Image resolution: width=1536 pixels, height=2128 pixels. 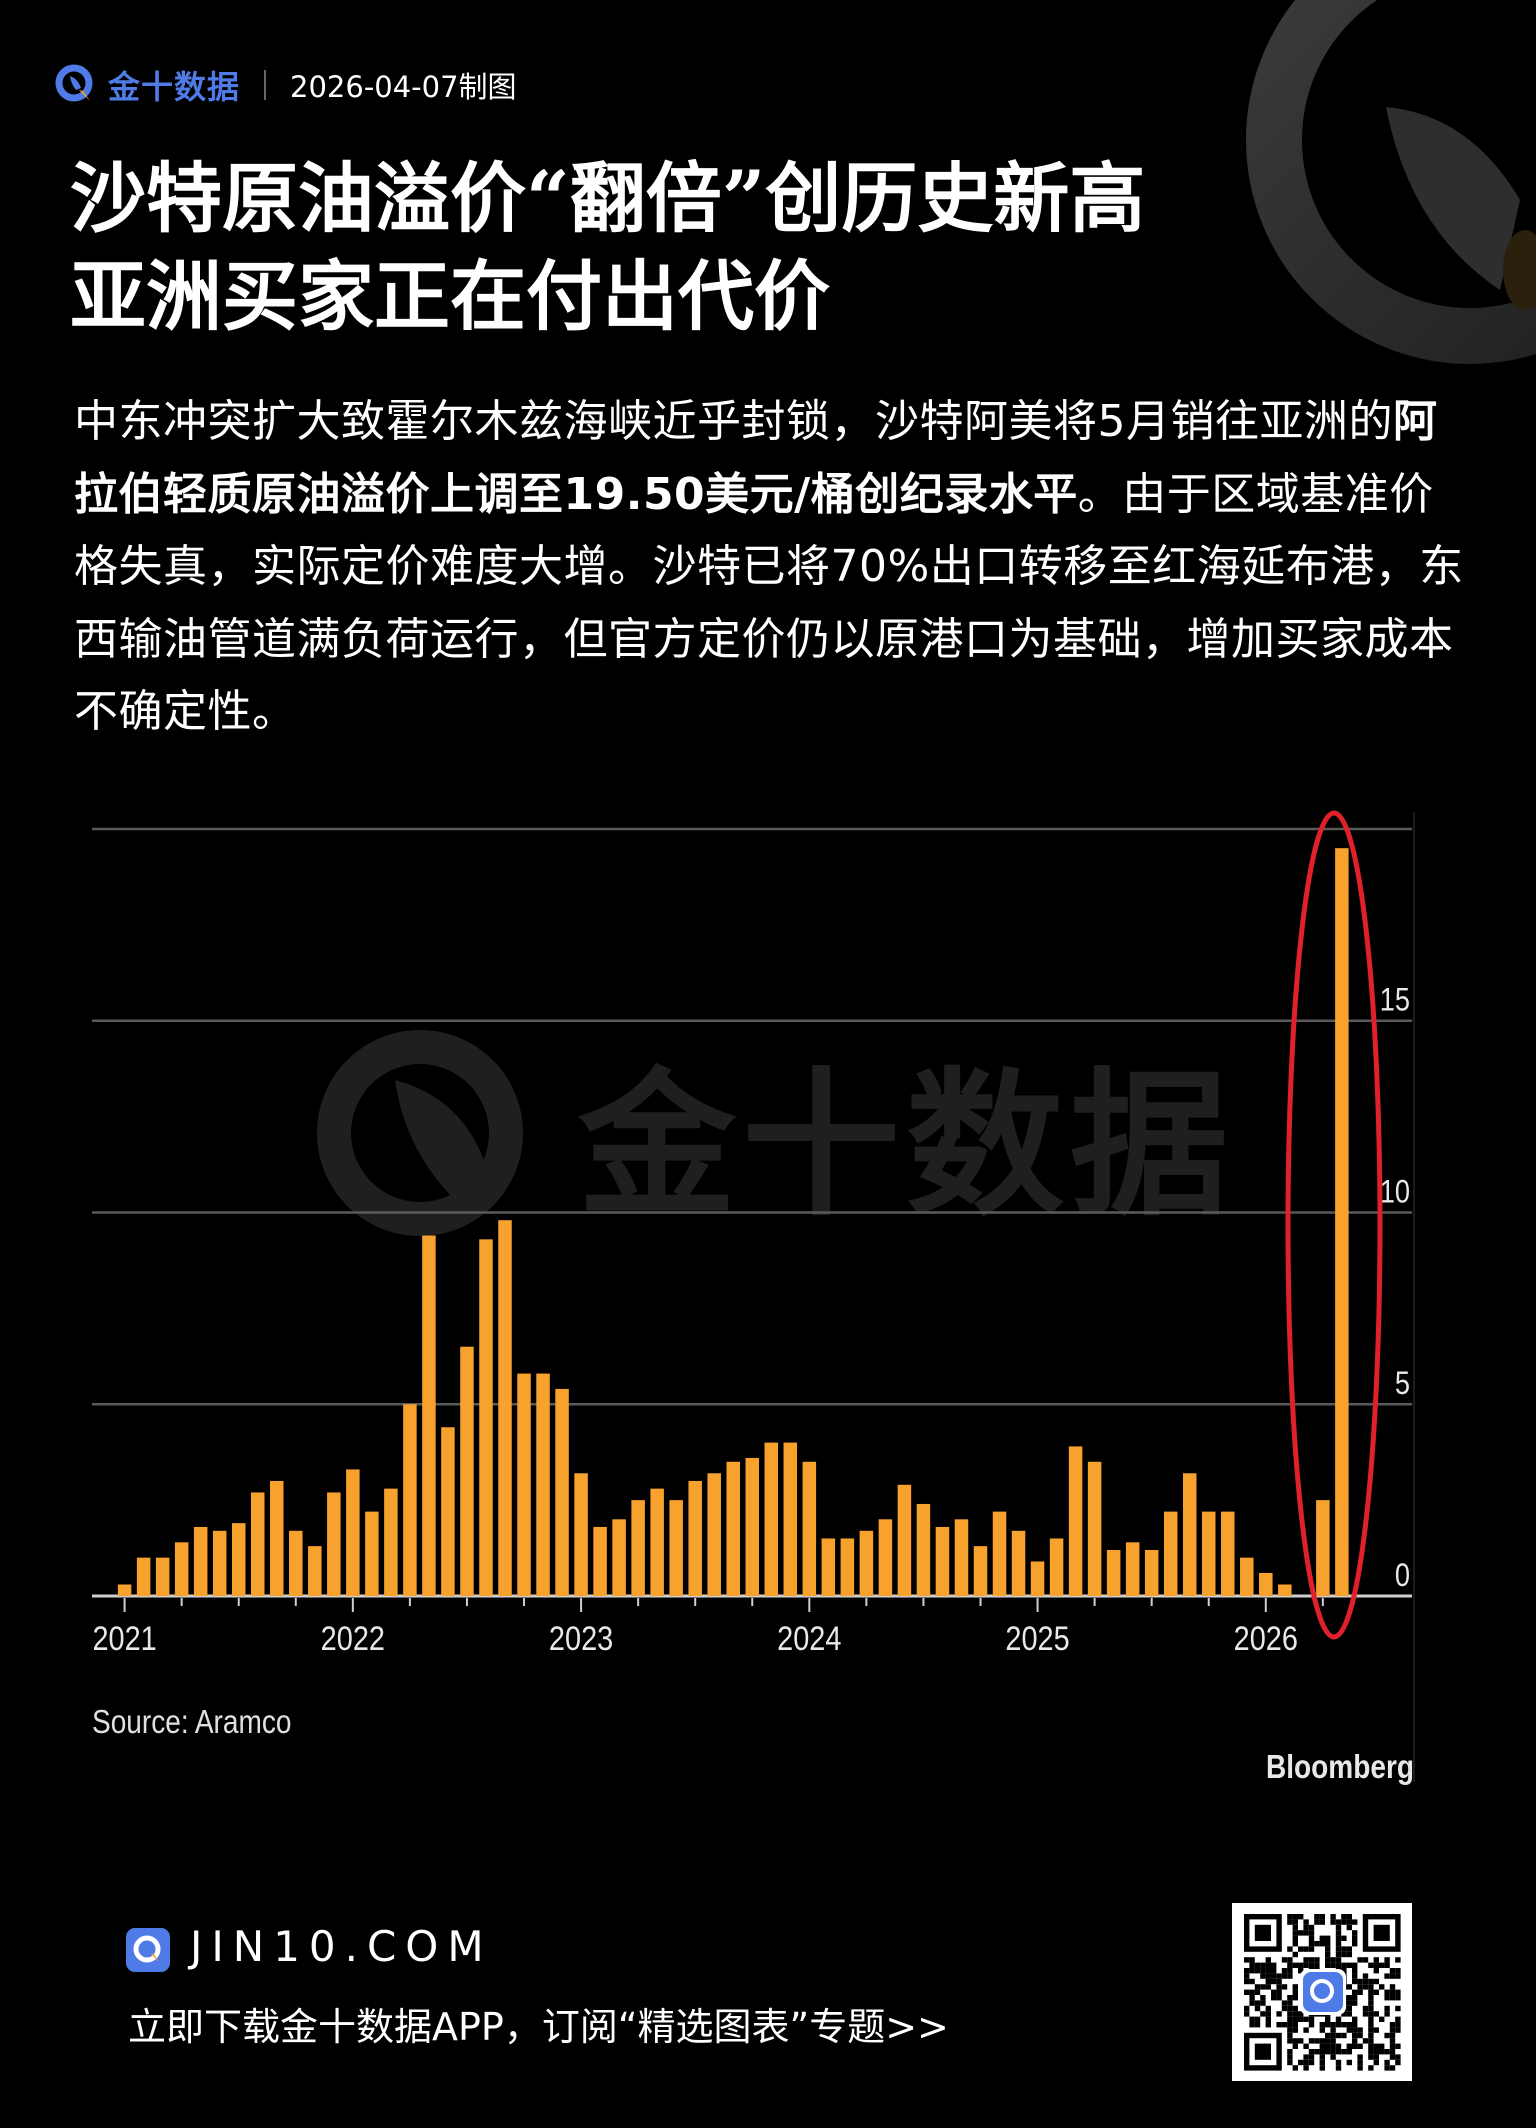 What do you see at coordinates (191, 1722) in the screenshot?
I see `source-note: Source: Aramco` at bounding box center [191, 1722].